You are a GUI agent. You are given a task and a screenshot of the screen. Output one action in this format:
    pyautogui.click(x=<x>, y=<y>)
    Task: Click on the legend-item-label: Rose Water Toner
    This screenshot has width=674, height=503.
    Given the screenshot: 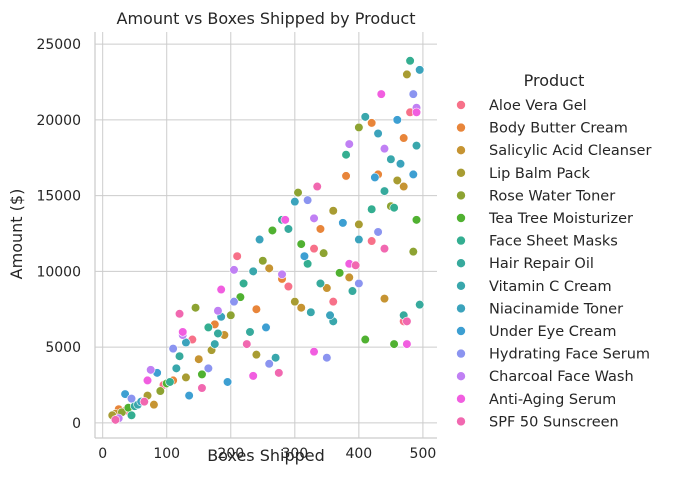 What is the action you would take?
    pyautogui.click(x=552, y=196)
    